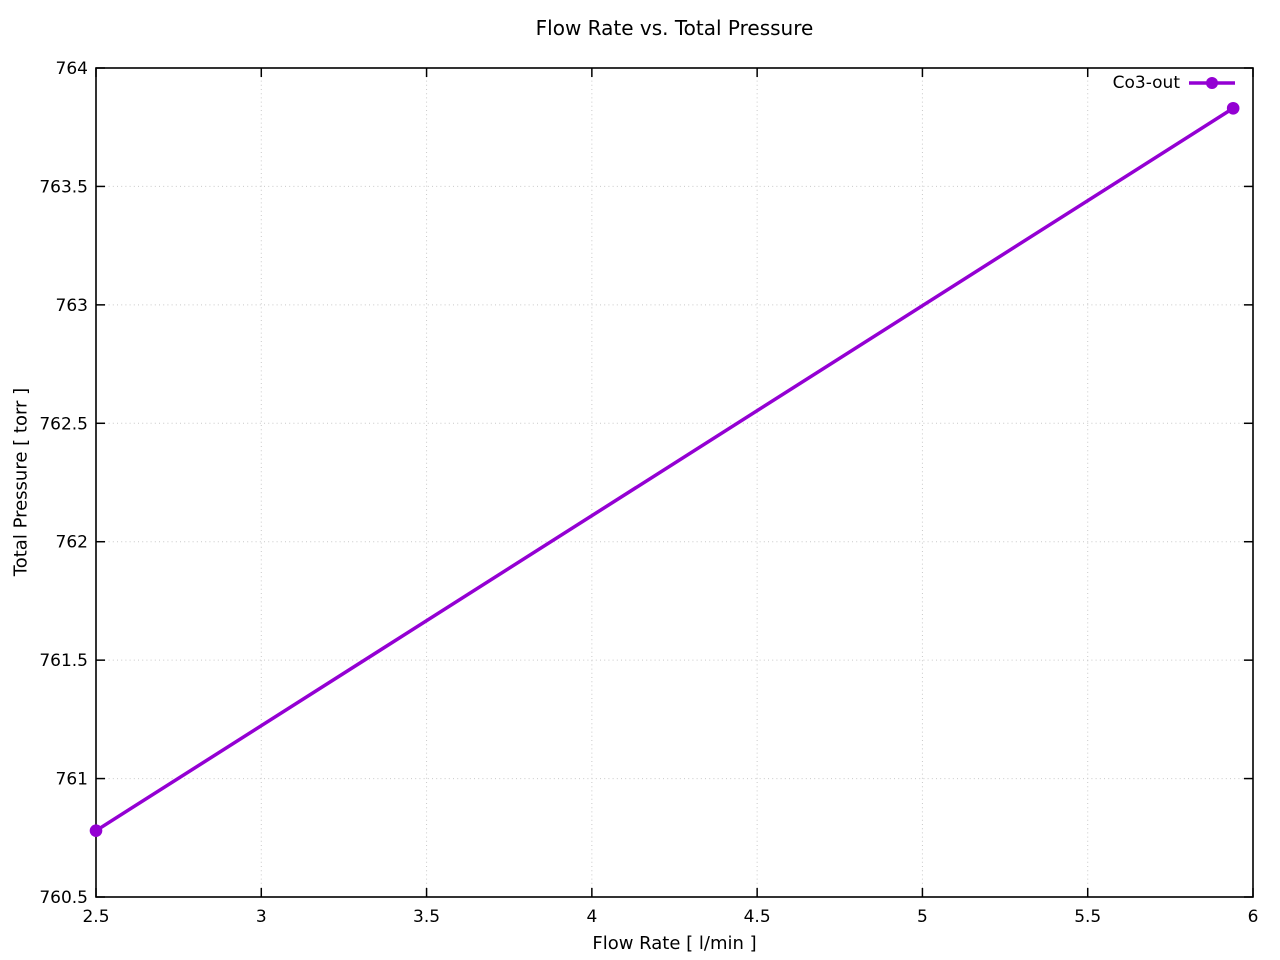  I want to click on x-tick-label: 5.5, so click(1087, 917).